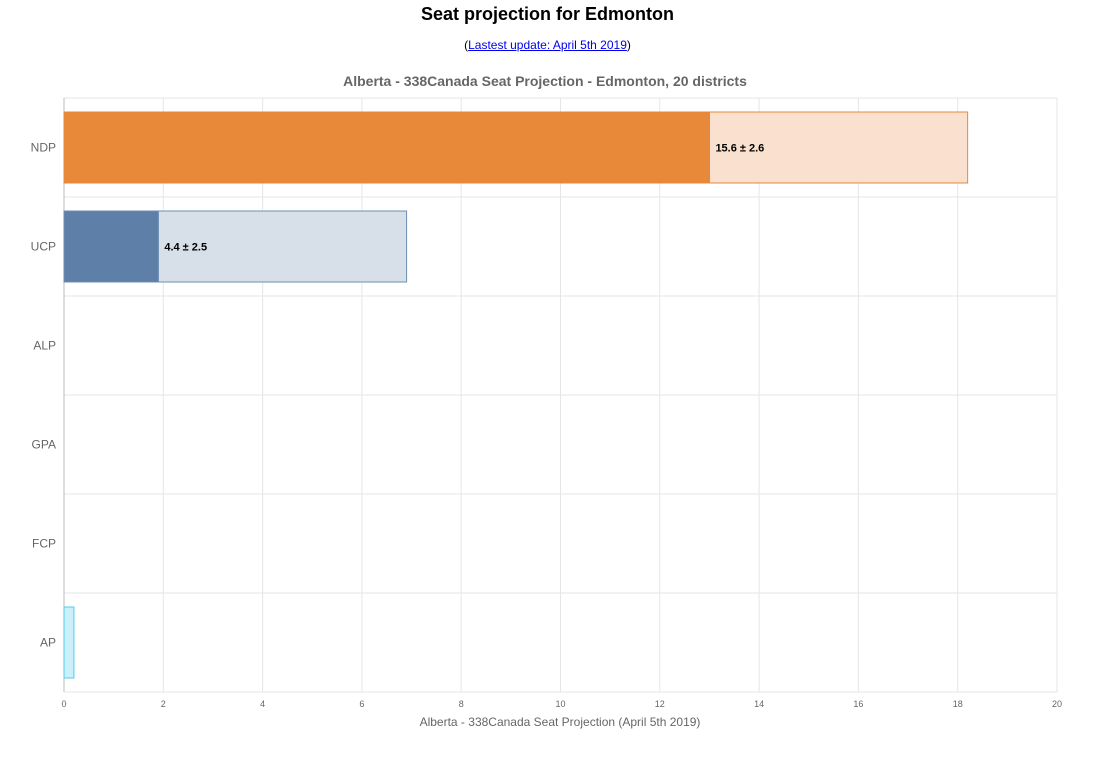  I want to click on bar-range-ucp, so click(282, 246).